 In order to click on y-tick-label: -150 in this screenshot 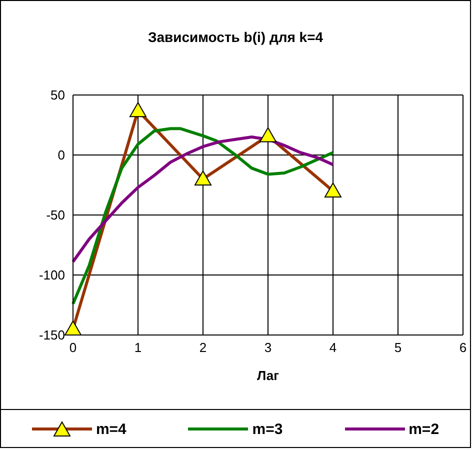, I will do `click(51, 335)`.